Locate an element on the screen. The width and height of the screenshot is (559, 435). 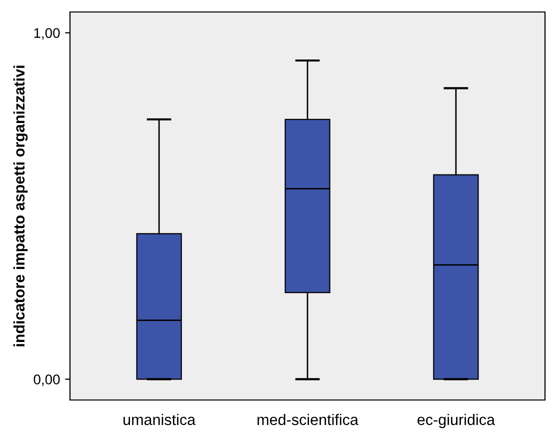
y-tick-label: 0,00 is located at coordinates (47, 380).